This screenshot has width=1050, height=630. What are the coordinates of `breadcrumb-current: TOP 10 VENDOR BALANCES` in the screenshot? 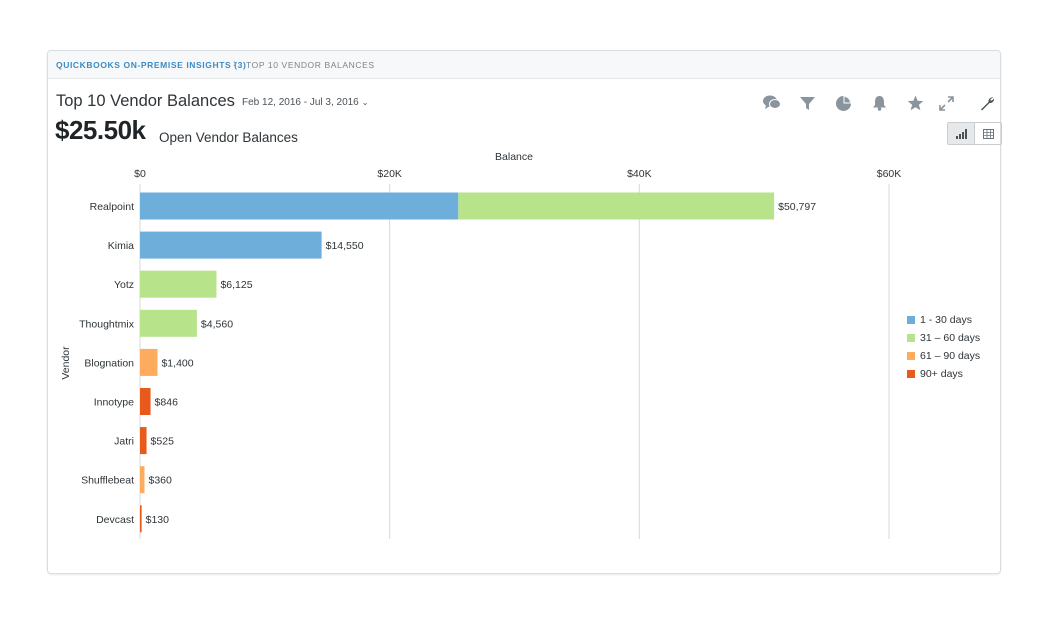 It's located at (310, 65).